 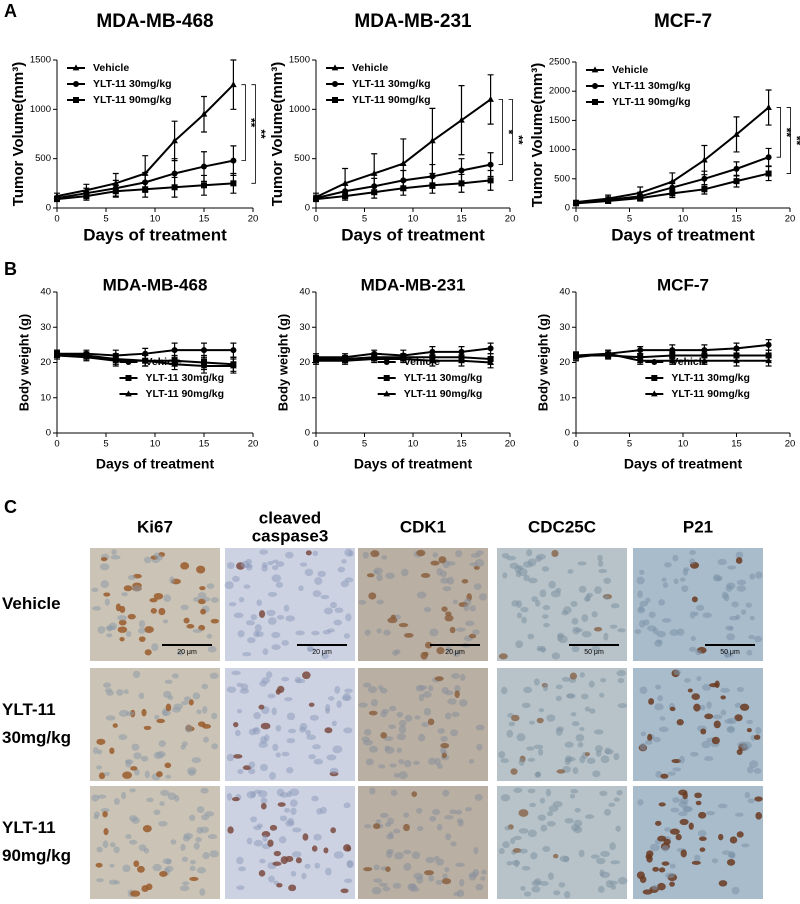 I want to click on y-axis-label: Body weight (g), so click(x=23, y=363).